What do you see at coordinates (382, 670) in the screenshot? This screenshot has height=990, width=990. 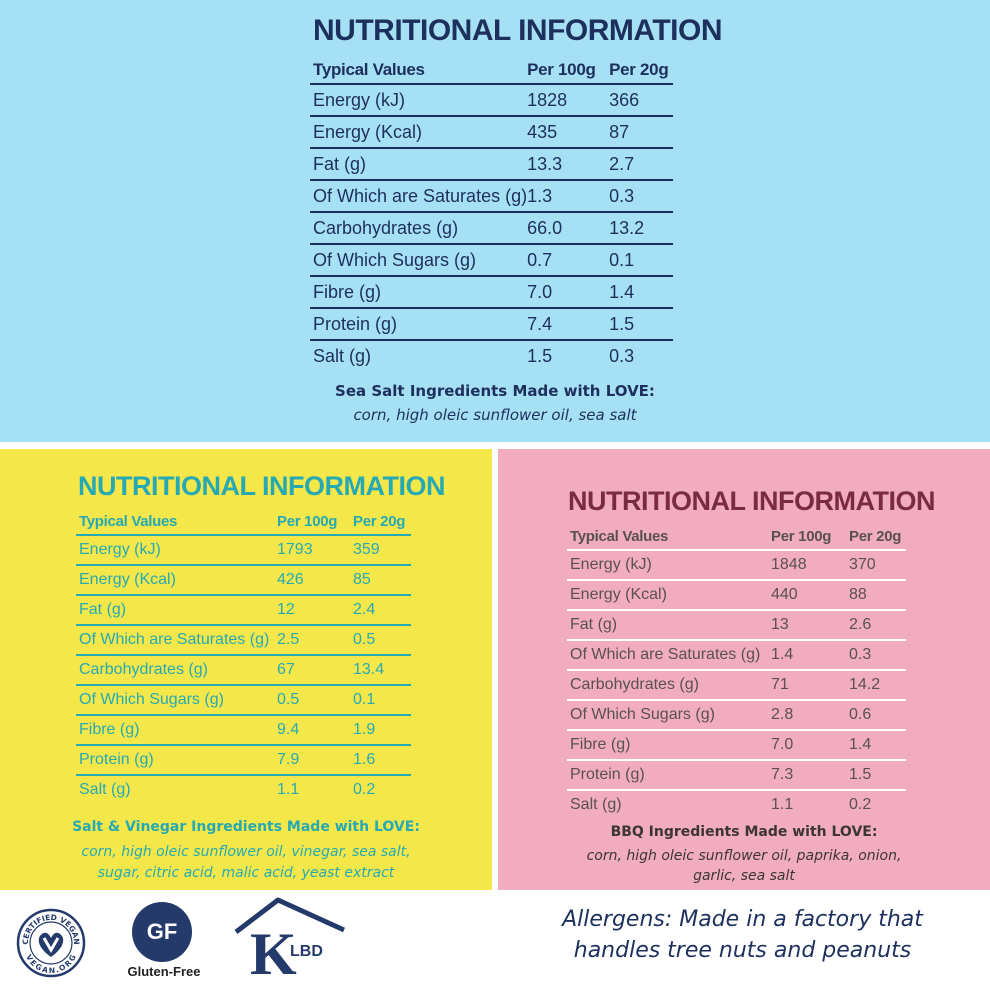 I see `value-per-20g: 13.4` at bounding box center [382, 670].